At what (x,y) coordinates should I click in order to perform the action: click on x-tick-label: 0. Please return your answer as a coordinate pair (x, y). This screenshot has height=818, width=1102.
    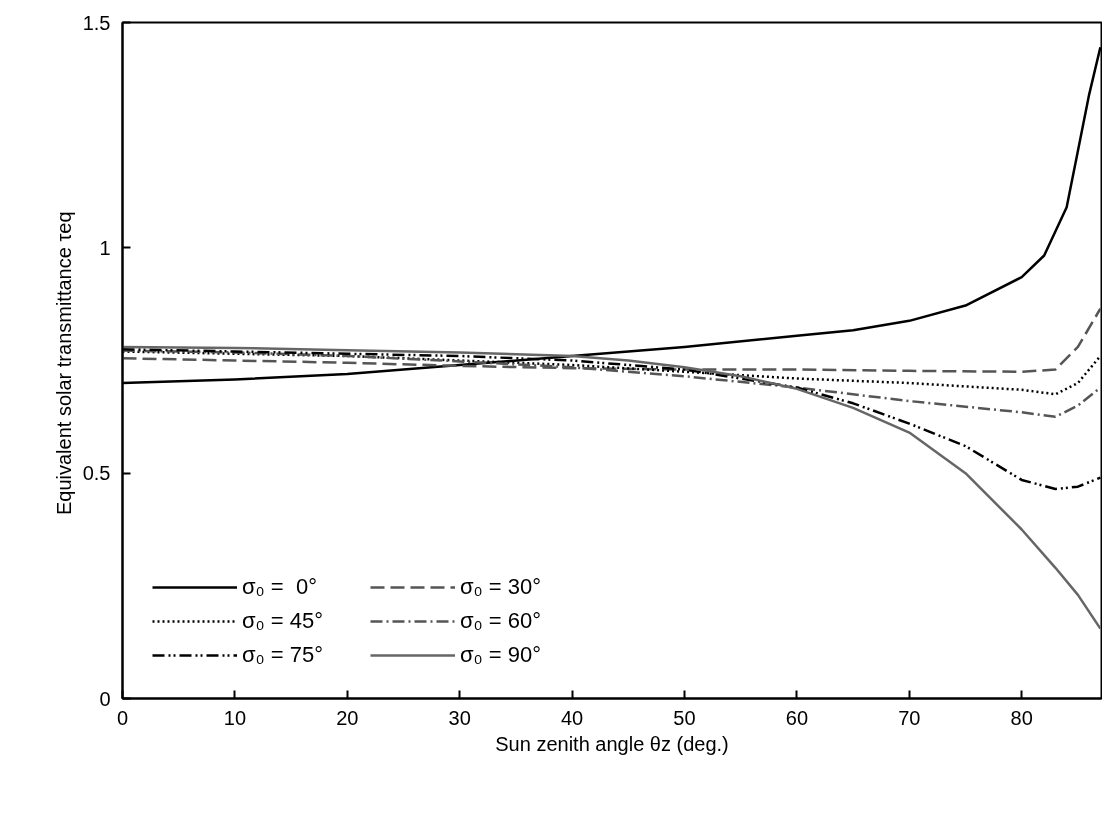
    Looking at the image, I should click on (122, 717).